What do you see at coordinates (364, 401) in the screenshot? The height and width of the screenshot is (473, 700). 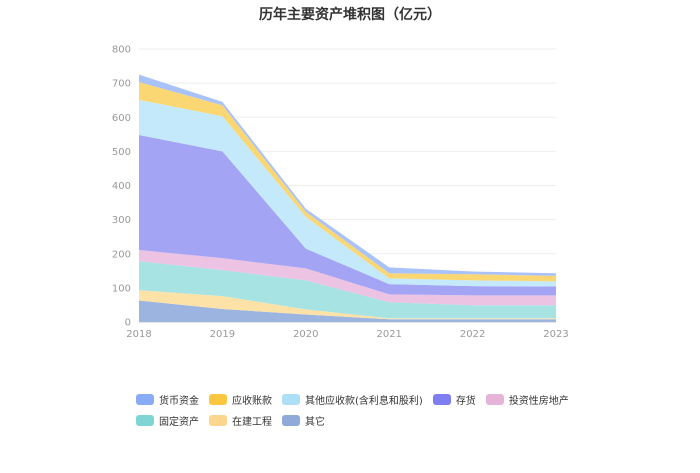 I see `legend-label: 其他应收款(含利息和股利)` at bounding box center [364, 401].